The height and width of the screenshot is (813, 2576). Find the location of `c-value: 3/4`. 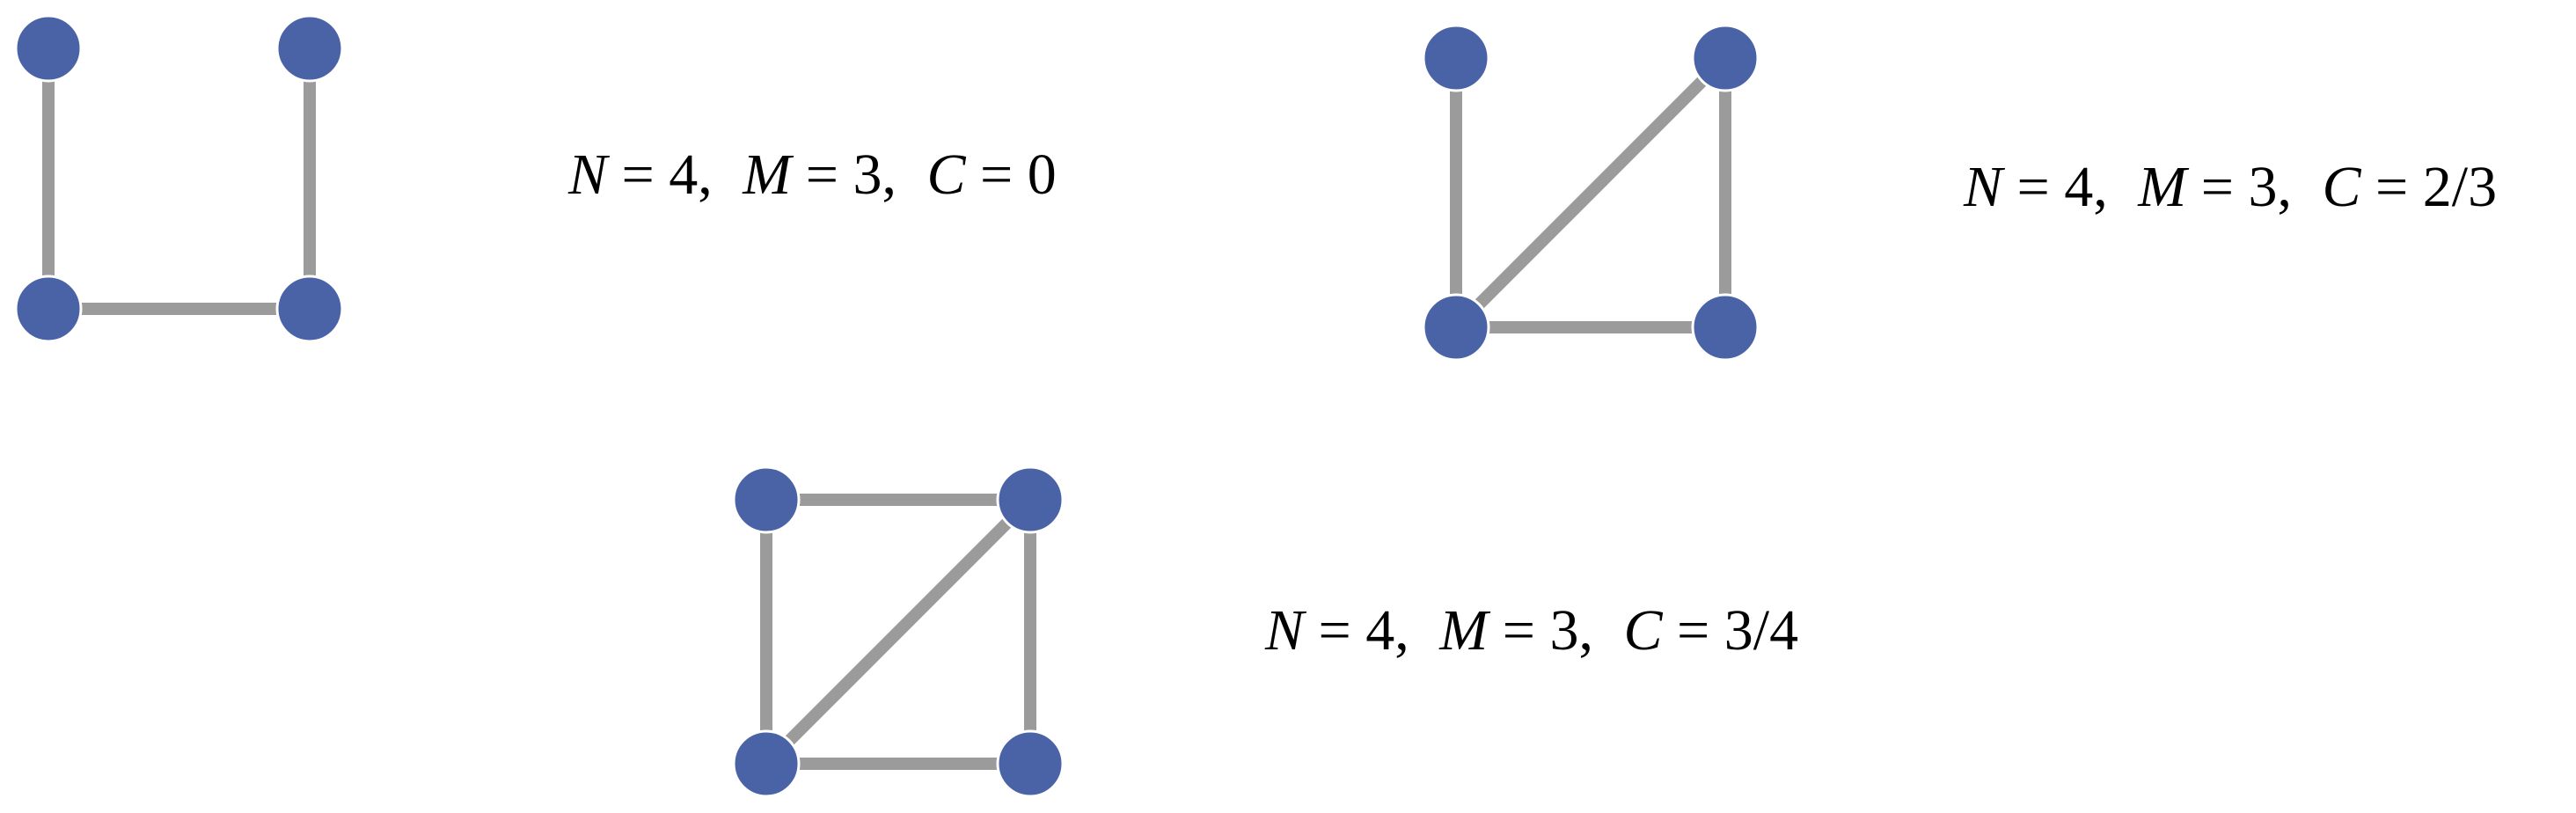

c-value: 3/4 is located at coordinates (1761, 630).